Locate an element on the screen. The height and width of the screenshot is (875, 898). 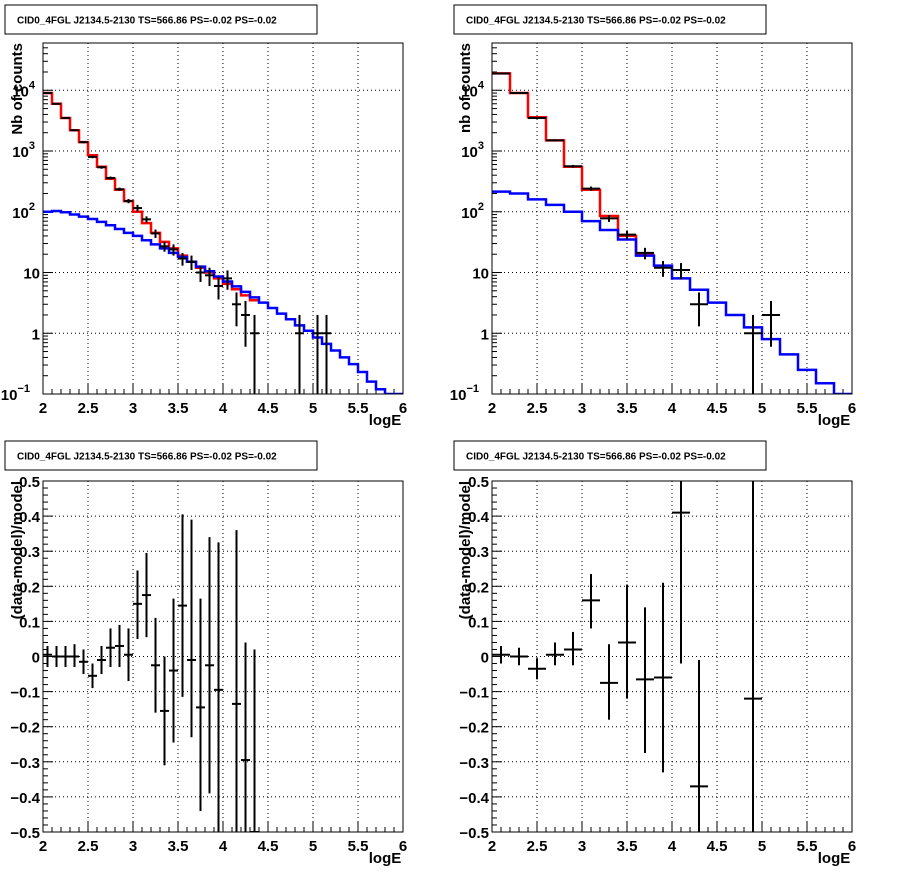
y-axis-title: (data-model)/model is located at coordinates (465, 550).